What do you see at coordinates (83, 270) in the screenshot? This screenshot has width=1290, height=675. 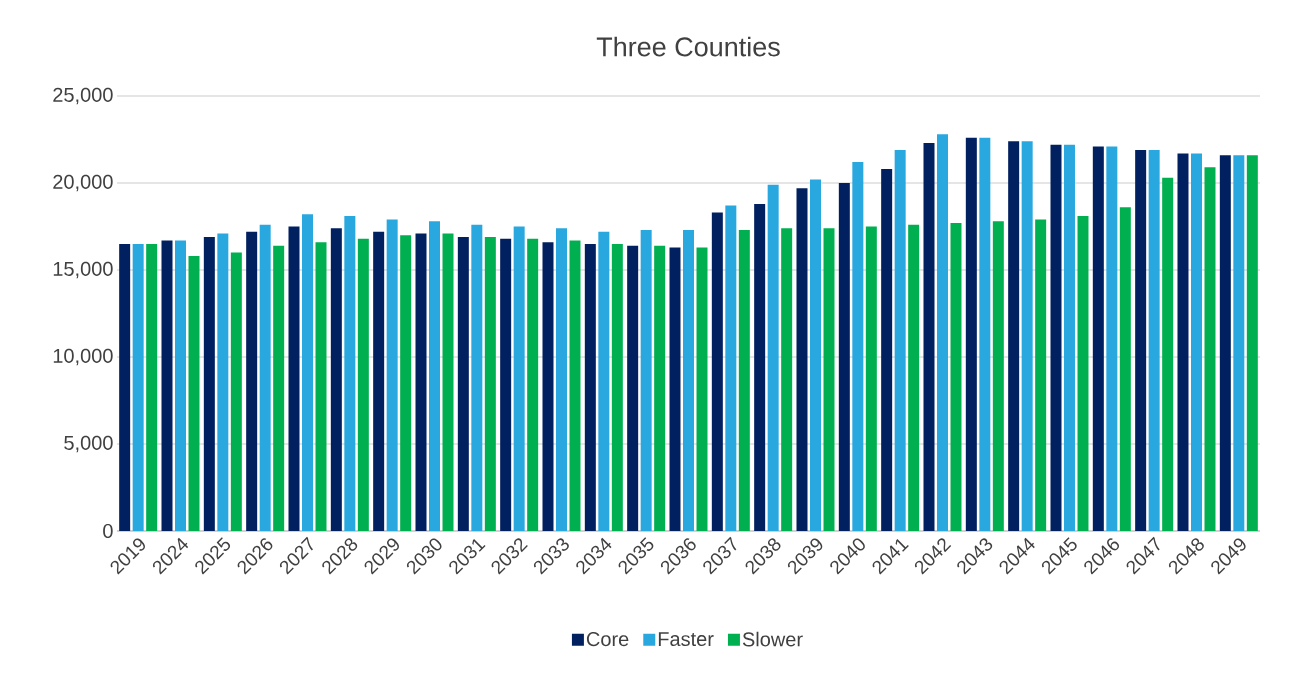 I see `y-tick-label: 15,000` at bounding box center [83, 270].